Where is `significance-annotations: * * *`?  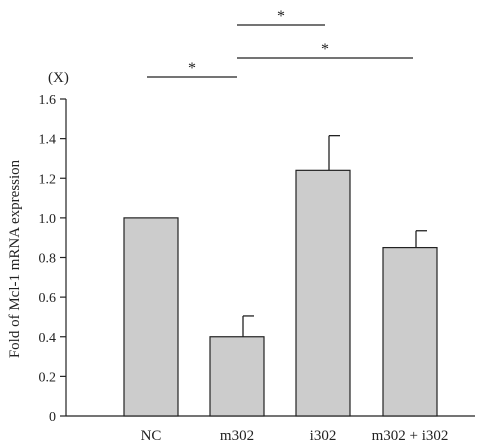 significance-annotations: * * * is located at coordinates (280, 43).